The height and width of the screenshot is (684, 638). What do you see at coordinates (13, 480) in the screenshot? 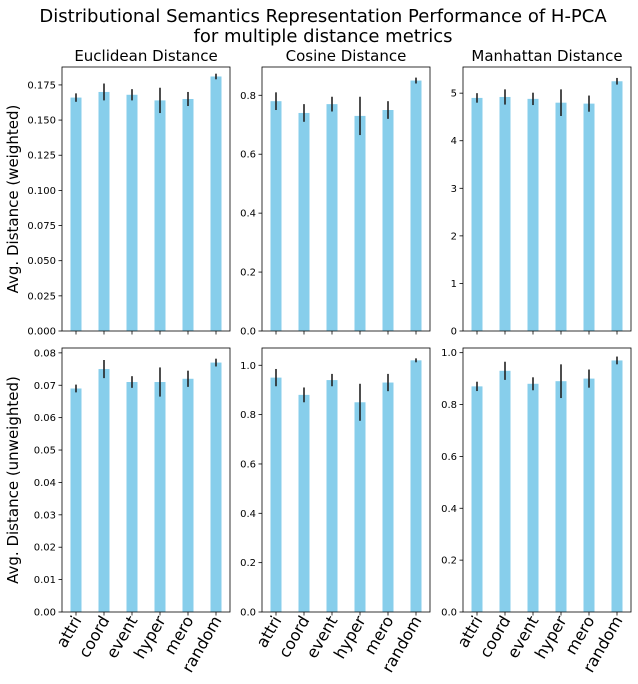
I see `y-axis-label: Avg. Distance (unweighted)` at bounding box center [13, 480].